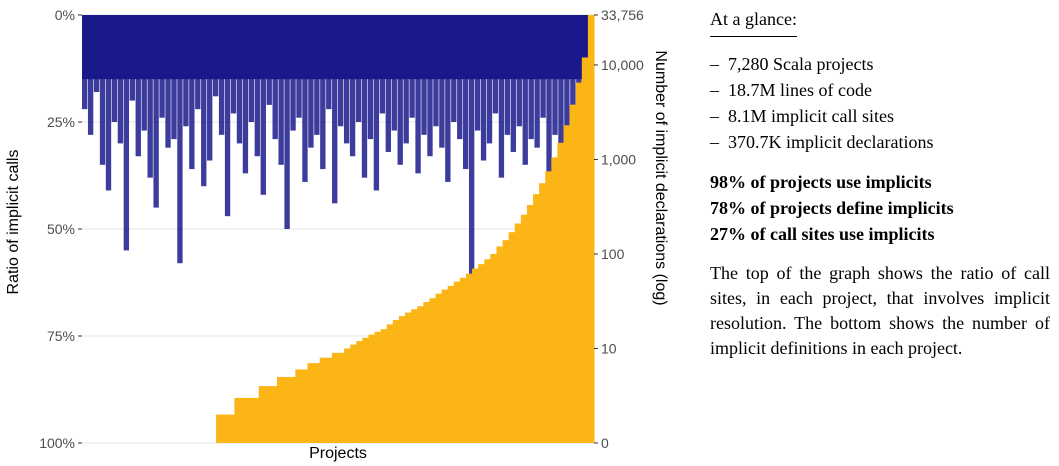 This screenshot has width=1059, height=466. Describe the element at coordinates (338, 453) in the screenshot. I see `x-axis-title: Projects` at that location.